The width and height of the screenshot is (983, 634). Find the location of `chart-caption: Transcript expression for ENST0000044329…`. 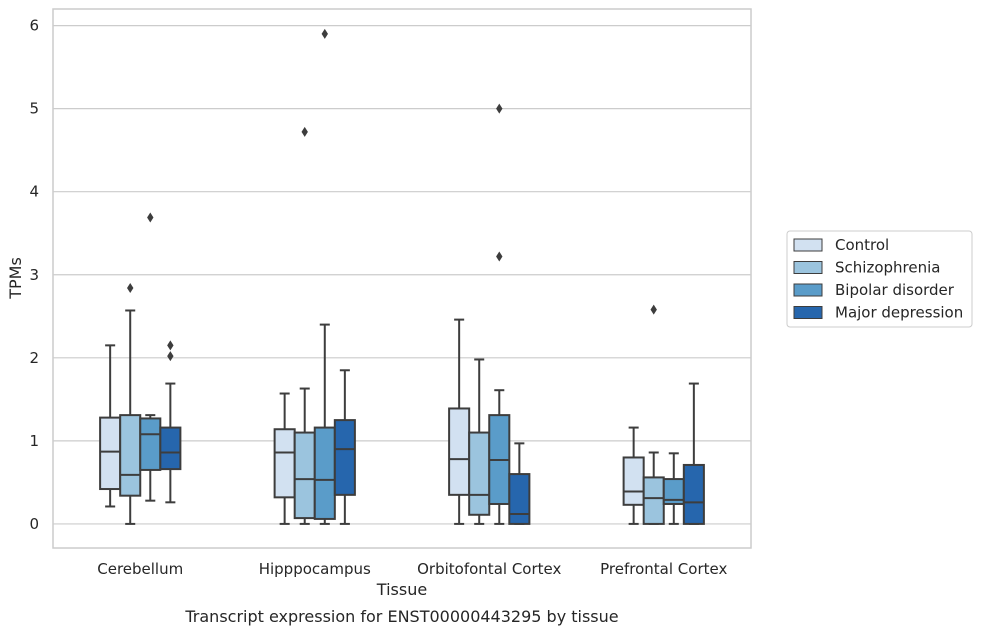

chart-caption: Transcript expression for ENST0000044329… is located at coordinates (401, 616).